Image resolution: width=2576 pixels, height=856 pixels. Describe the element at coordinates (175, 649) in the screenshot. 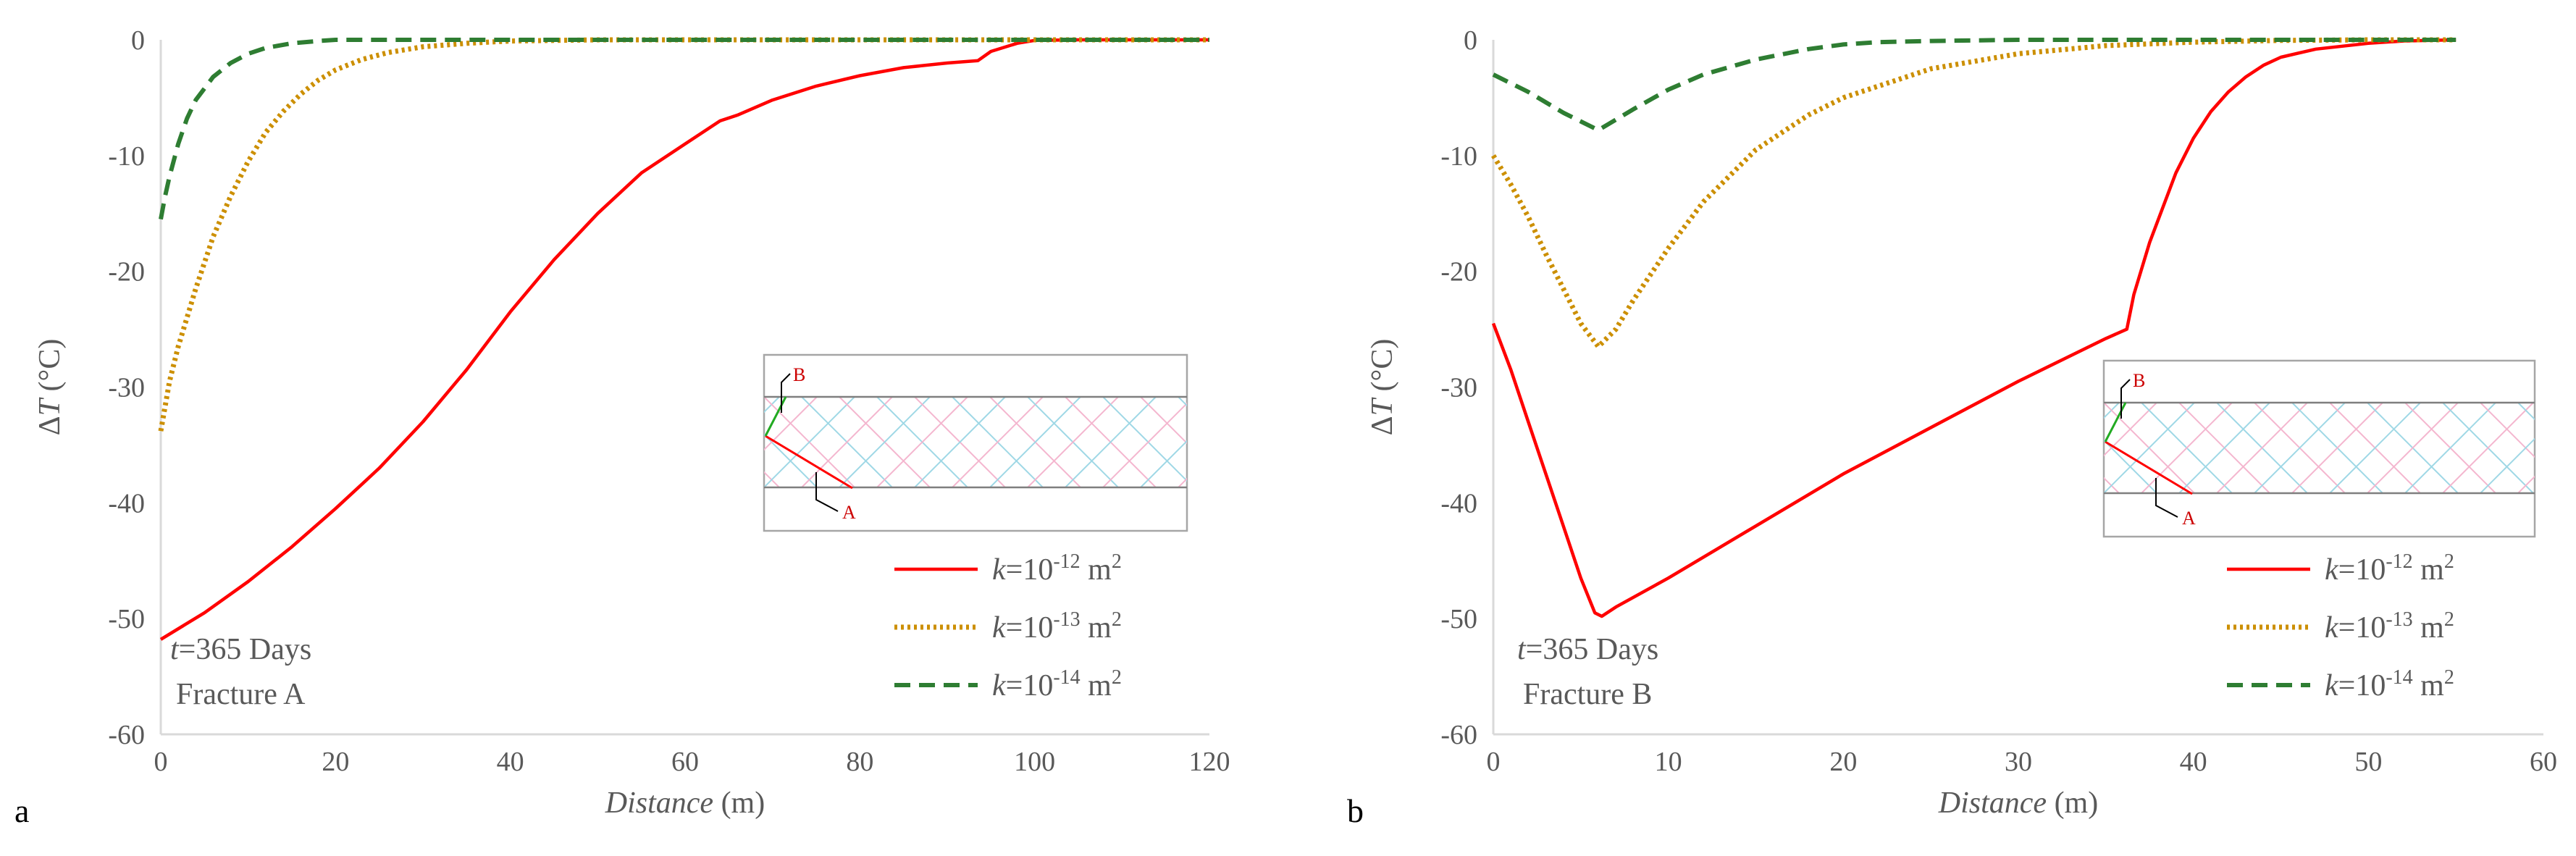

I see `time-annotation-var: t` at that location.